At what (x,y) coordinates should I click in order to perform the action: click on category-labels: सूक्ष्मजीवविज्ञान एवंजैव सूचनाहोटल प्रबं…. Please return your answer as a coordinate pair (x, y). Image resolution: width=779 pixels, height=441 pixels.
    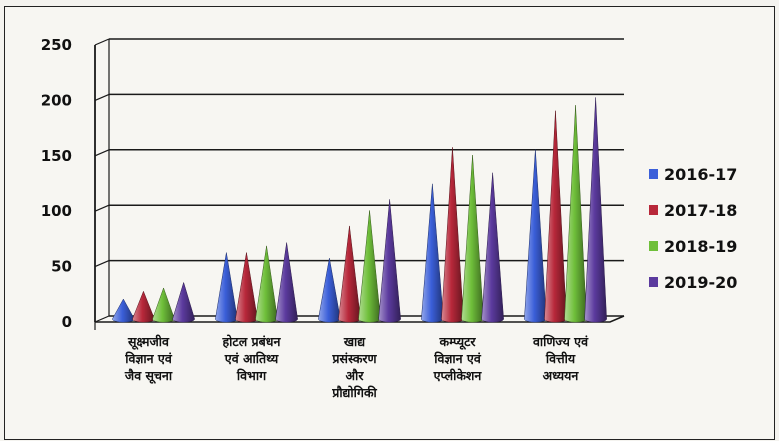
    Looking at the image, I should click on (356, 367).